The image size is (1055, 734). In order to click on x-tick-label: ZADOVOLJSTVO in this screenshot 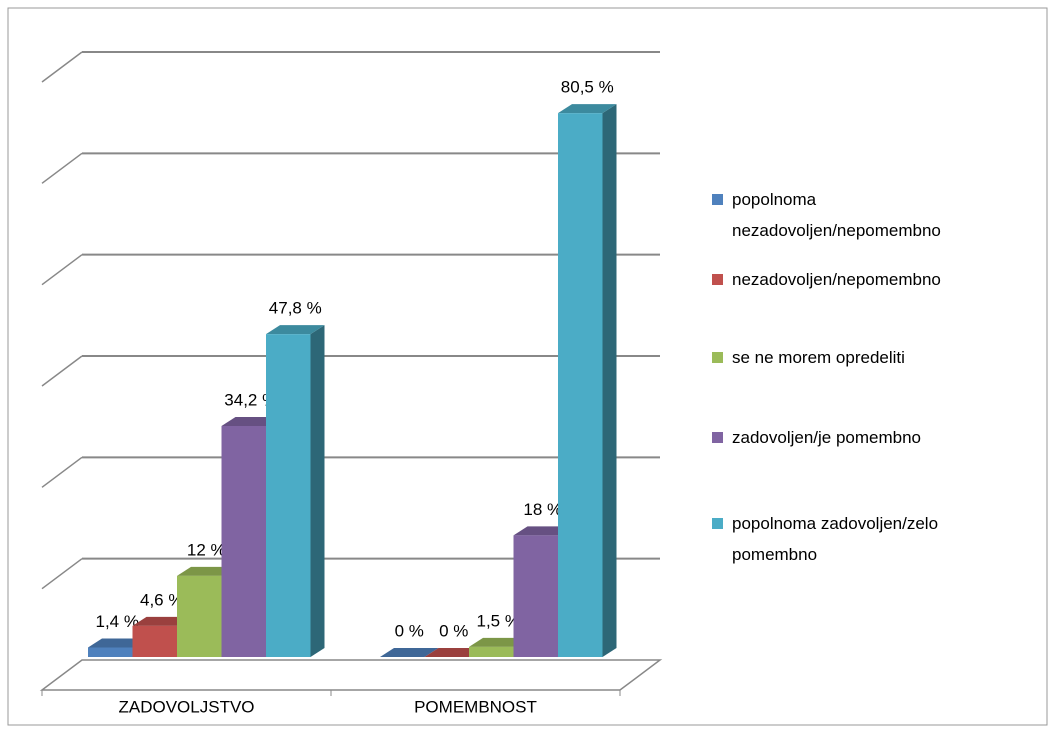, I will do `click(186, 706)`.